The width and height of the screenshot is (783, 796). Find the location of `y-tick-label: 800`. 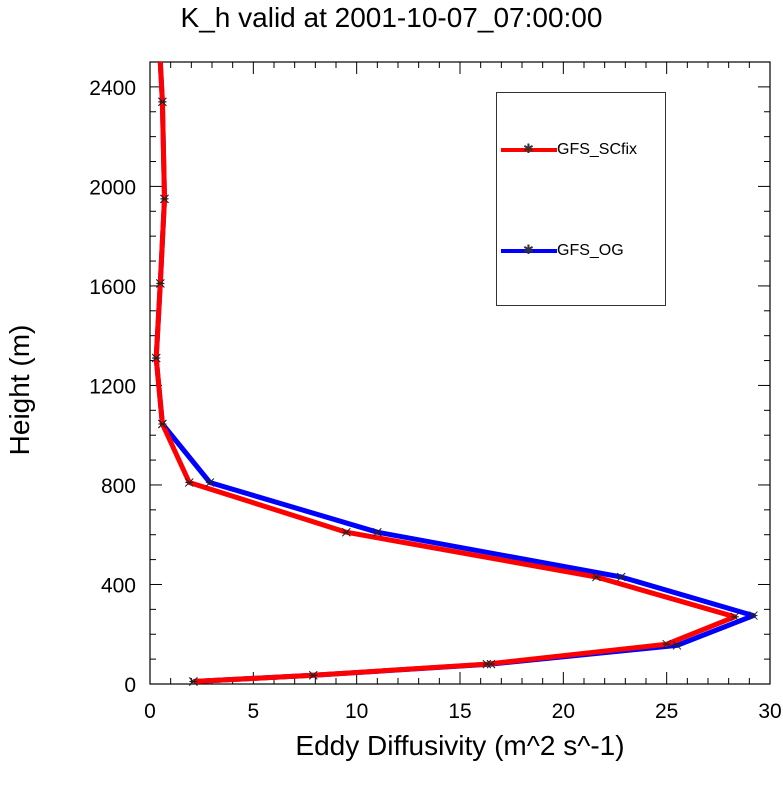

y-tick-label: 800 is located at coordinates (118, 486).